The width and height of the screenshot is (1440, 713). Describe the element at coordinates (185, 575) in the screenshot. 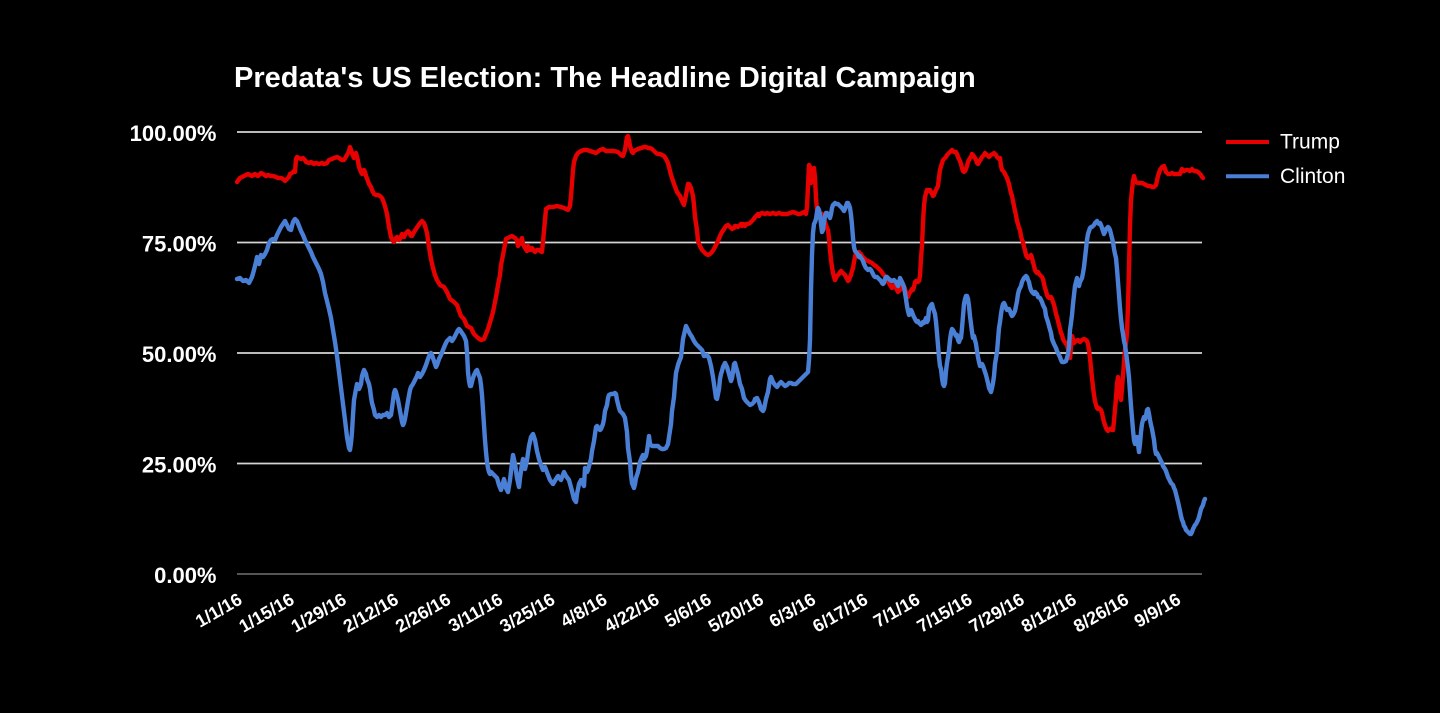

I see `svg-text: 0.00%` at that location.